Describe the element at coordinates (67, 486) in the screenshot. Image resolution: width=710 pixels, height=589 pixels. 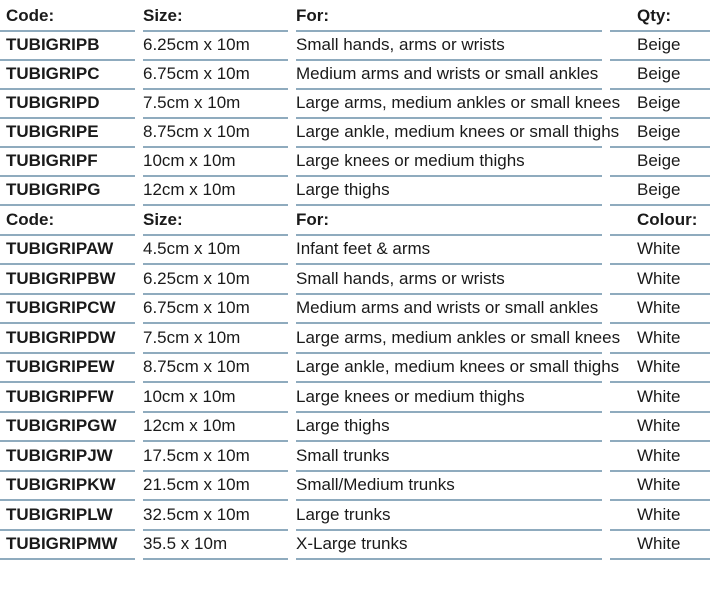
I see `cell-code: TUBIGRIPKW` at that location.